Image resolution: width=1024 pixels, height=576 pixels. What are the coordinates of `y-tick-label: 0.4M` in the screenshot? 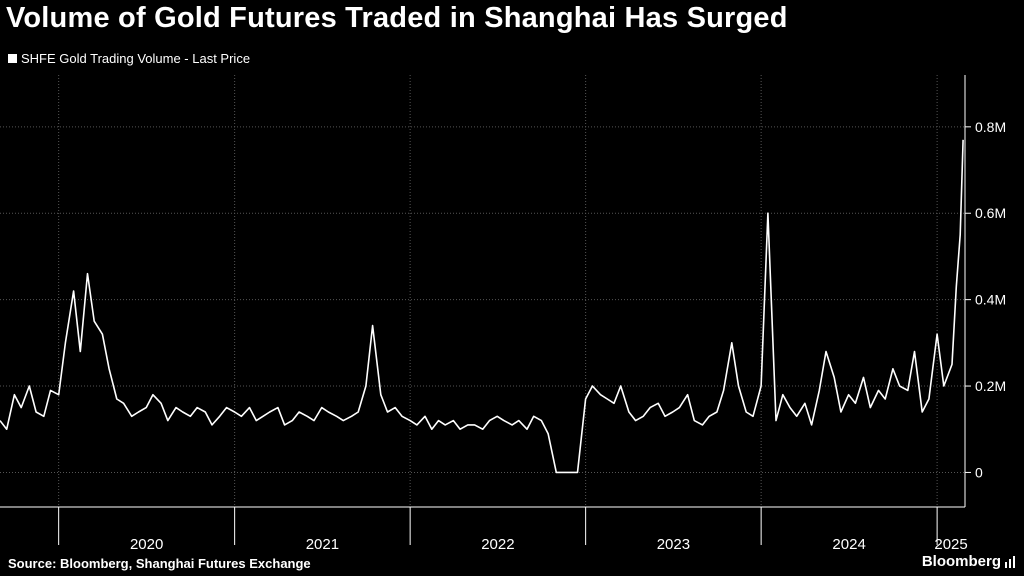 It's located at (990, 300).